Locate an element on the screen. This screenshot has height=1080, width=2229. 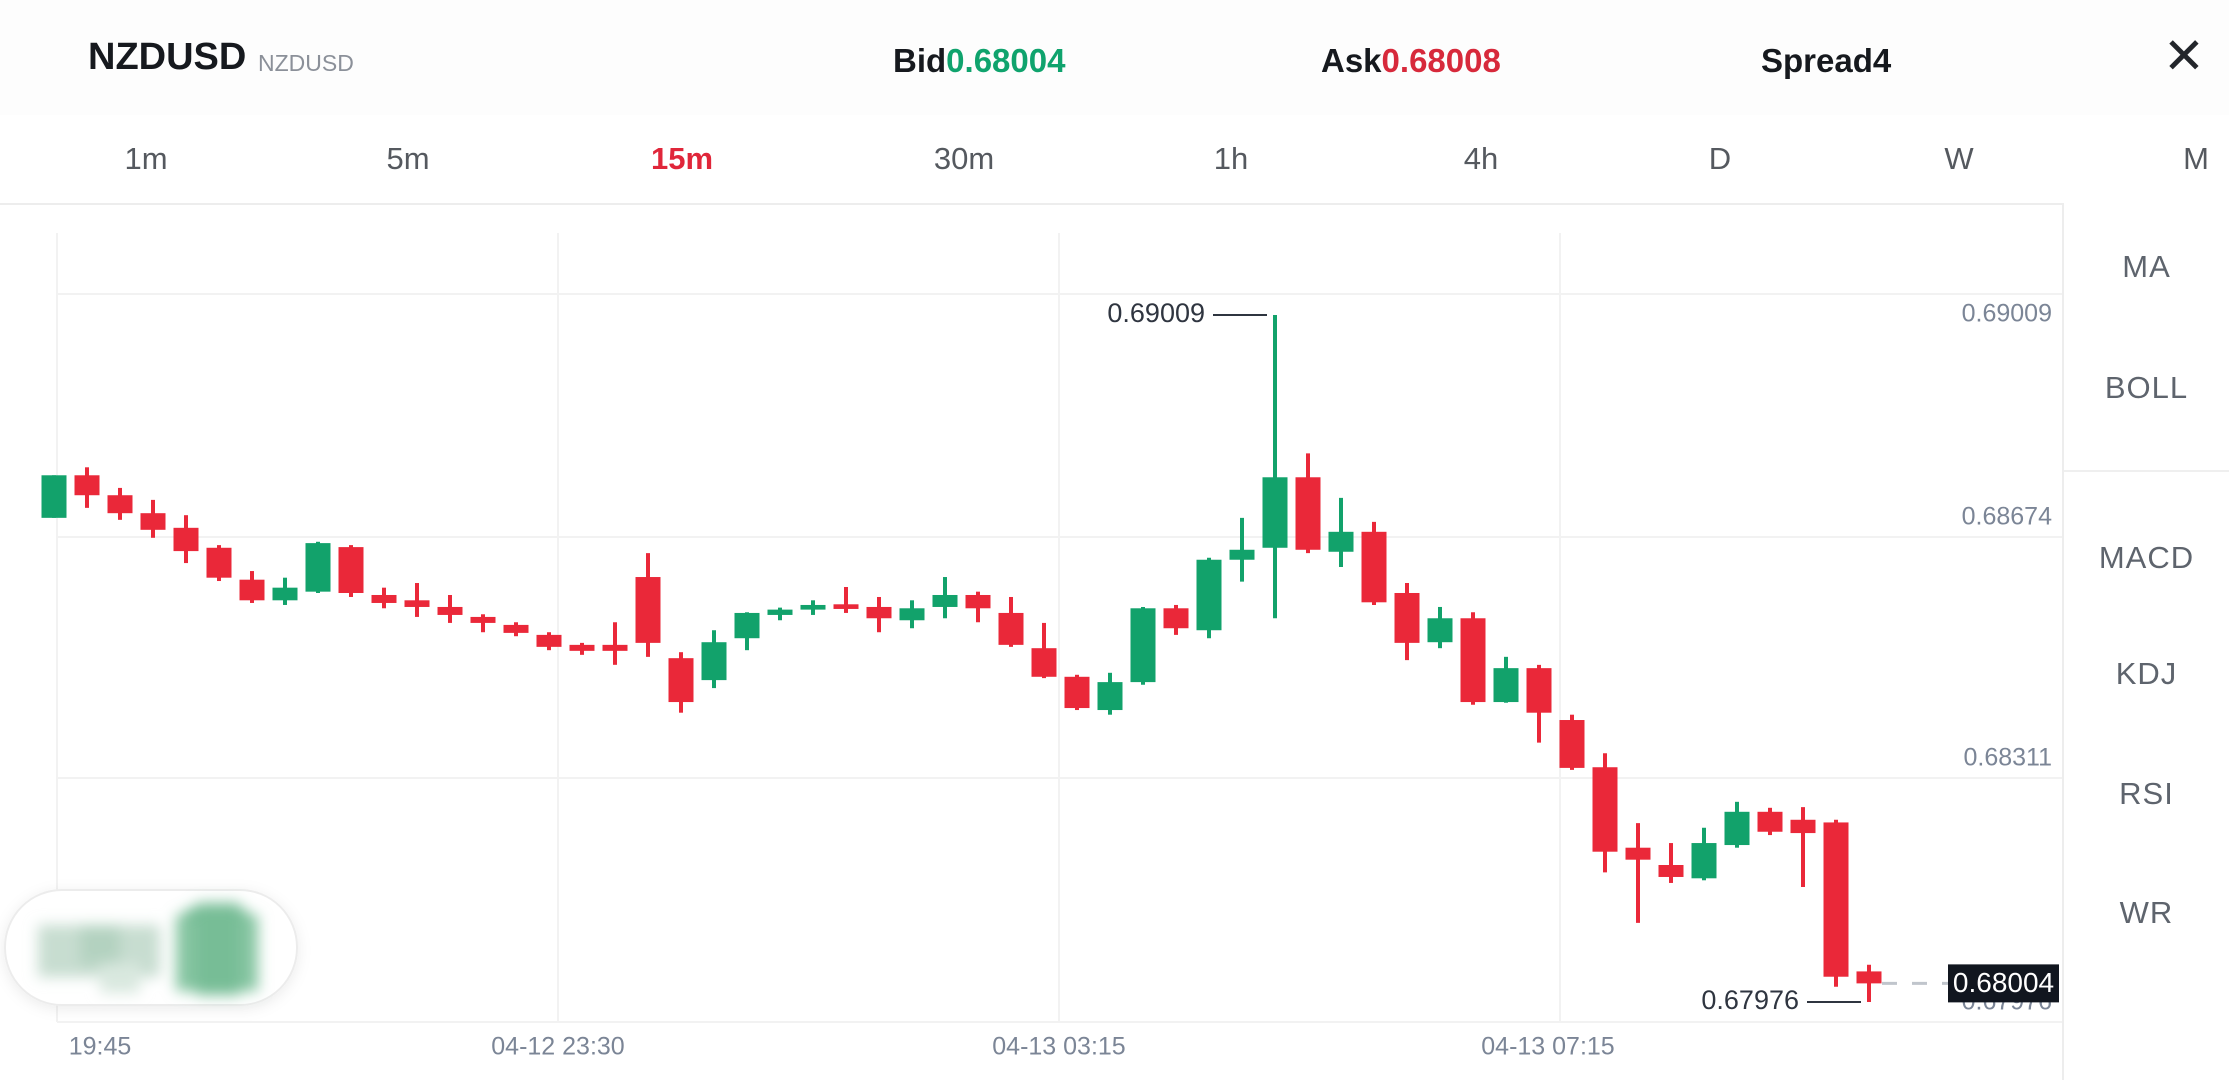
spread-value: 4 is located at coordinates (1882, 60).